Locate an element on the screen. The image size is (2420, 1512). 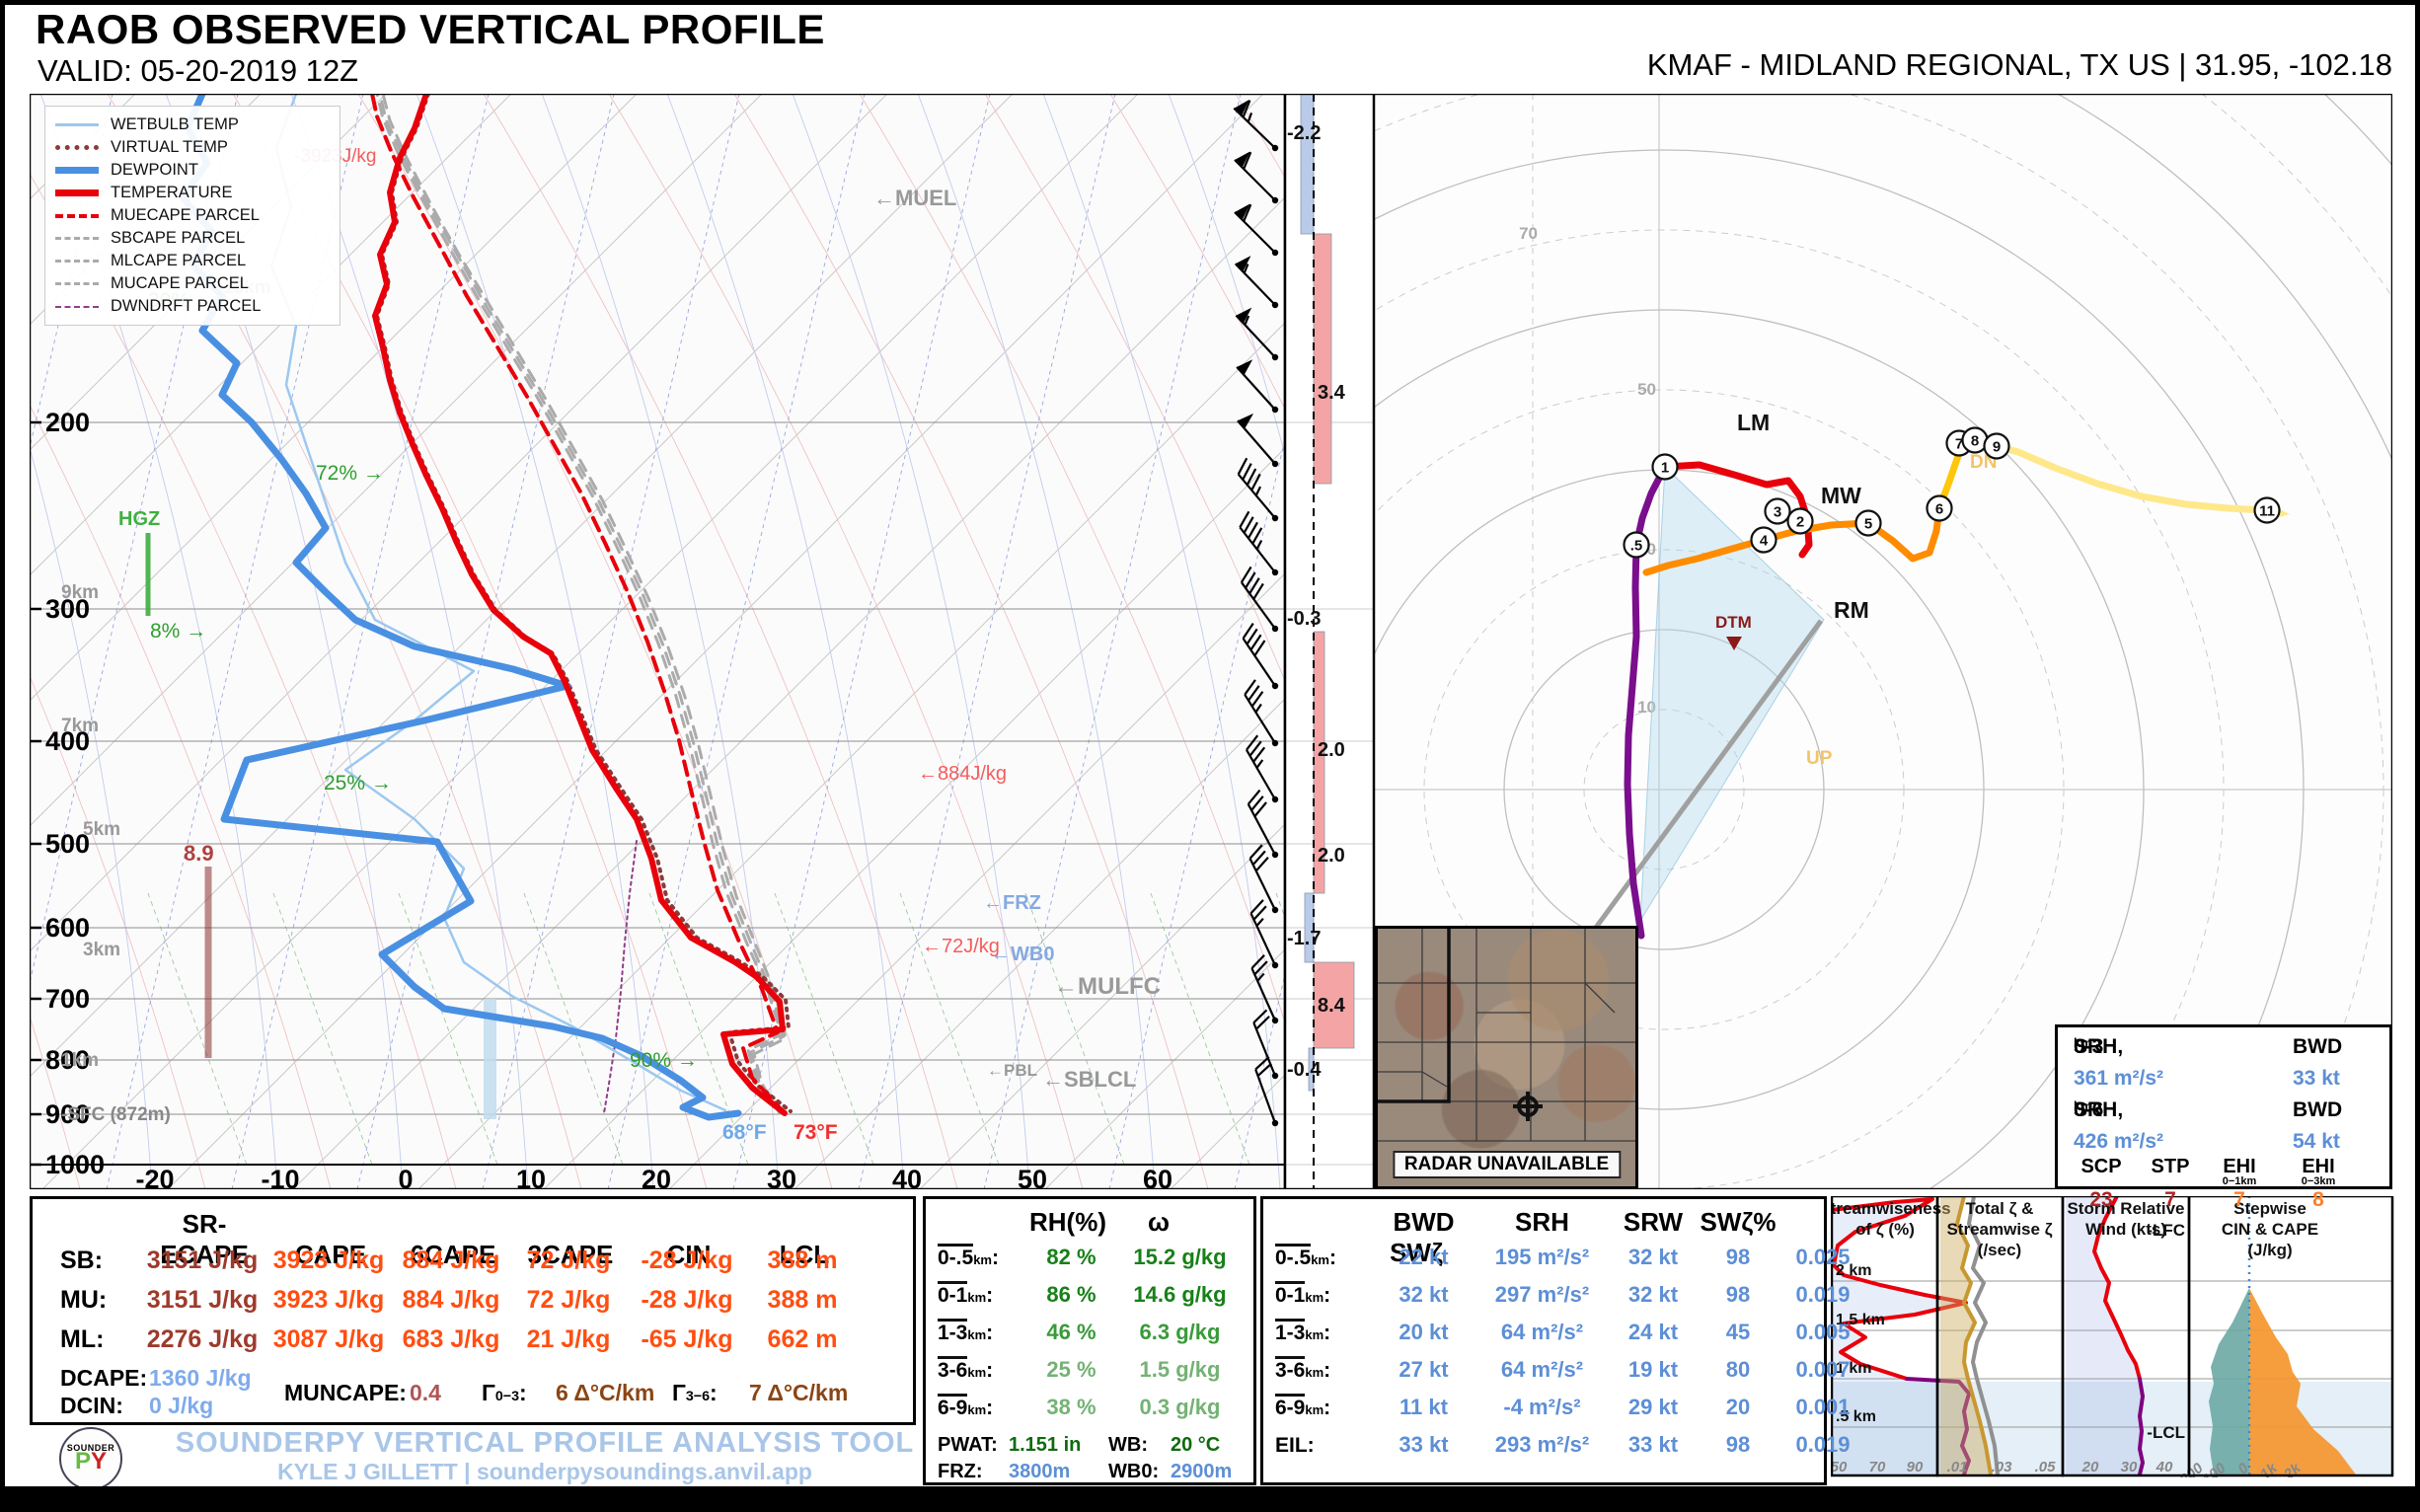
pressure-tick-label: 600 is located at coordinates (67, 928).